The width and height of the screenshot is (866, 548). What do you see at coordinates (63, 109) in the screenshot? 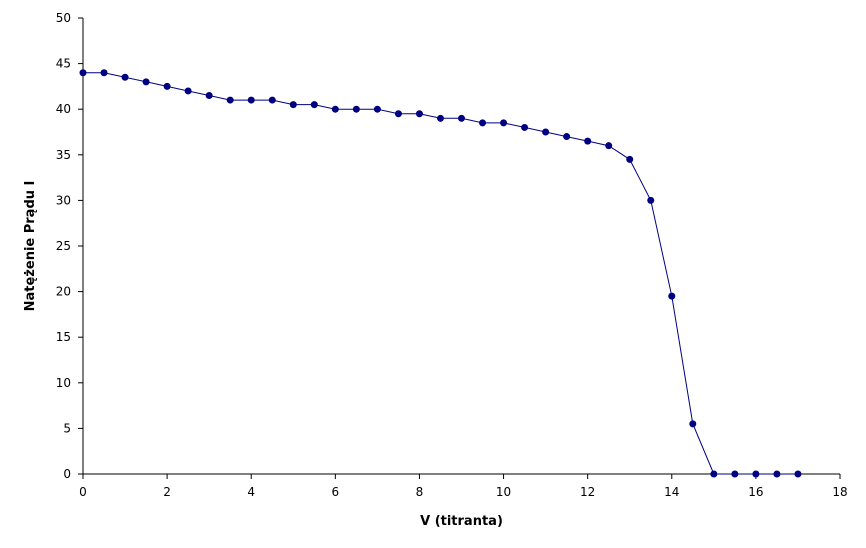
I see `y-tick-label: 40` at bounding box center [63, 109].